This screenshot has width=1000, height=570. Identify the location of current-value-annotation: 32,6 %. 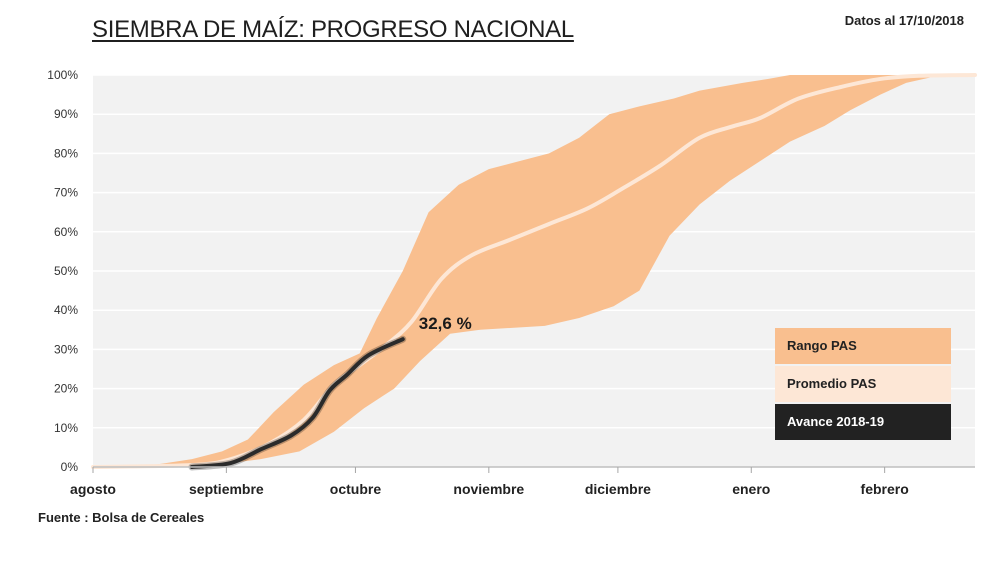
(445, 323).